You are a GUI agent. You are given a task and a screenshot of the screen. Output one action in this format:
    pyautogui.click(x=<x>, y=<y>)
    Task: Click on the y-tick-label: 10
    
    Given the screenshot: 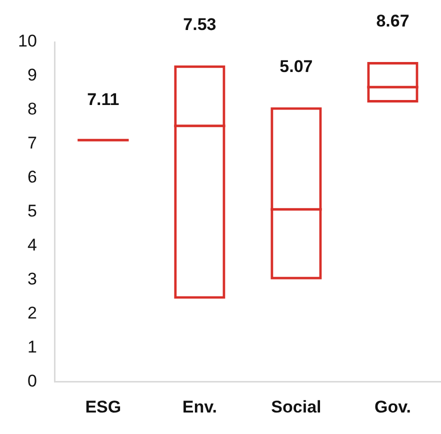 What is the action you would take?
    pyautogui.click(x=27, y=41)
    